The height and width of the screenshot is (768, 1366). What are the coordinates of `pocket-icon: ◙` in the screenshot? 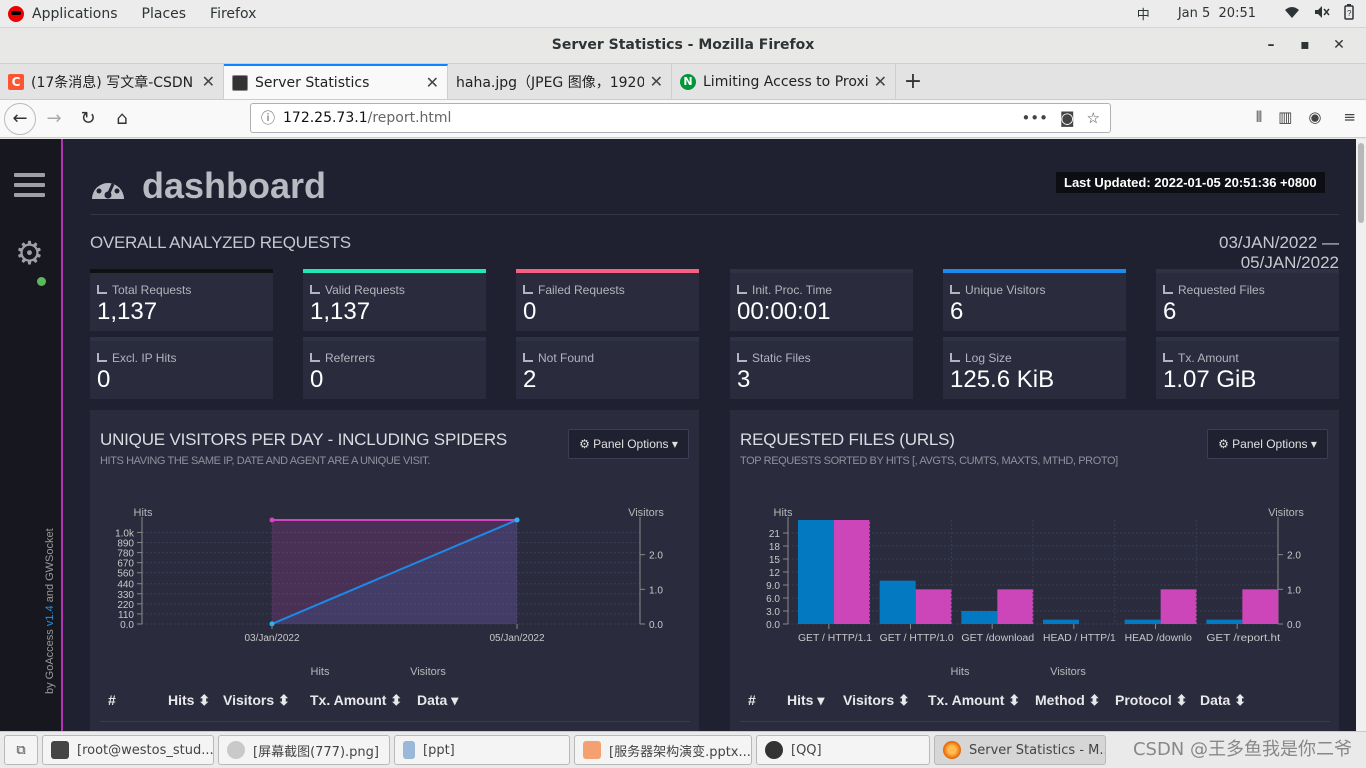 It's located at (1067, 118).